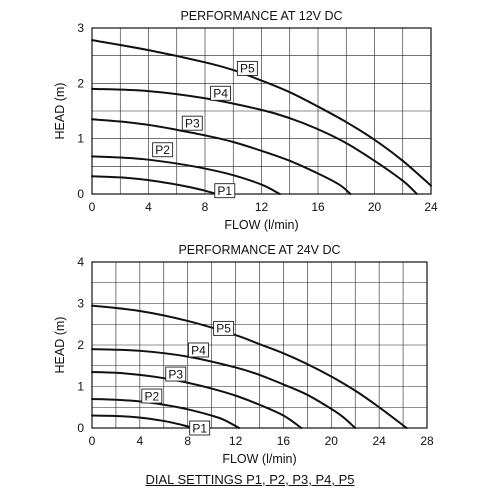 The width and height of the screenshot is (500, 500). What do you see at coordinates (80, 262) in the screenshot?
I see `y-tick-label: 4` at bounding box center [80, 262].